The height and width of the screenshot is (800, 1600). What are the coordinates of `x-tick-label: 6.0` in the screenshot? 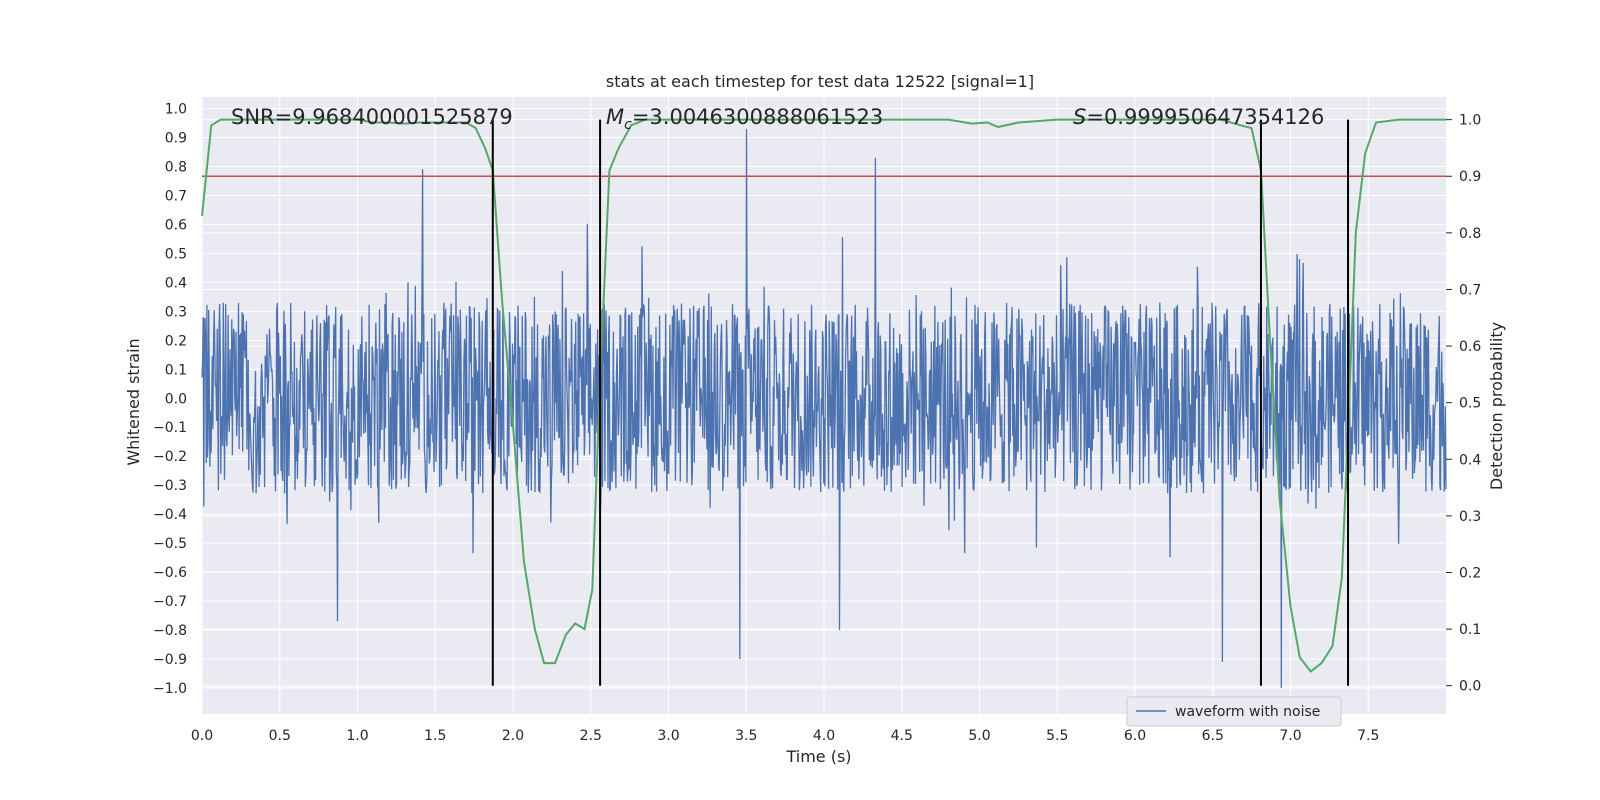 It's located at (1135, 736).